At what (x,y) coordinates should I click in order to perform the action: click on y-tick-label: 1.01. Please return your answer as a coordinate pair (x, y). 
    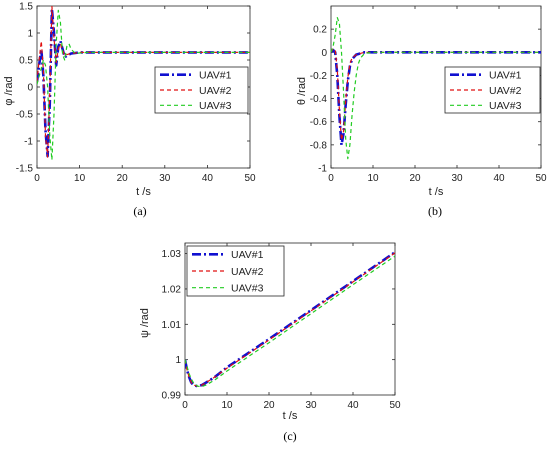
    Looking at the image, I should click on (172, 325).